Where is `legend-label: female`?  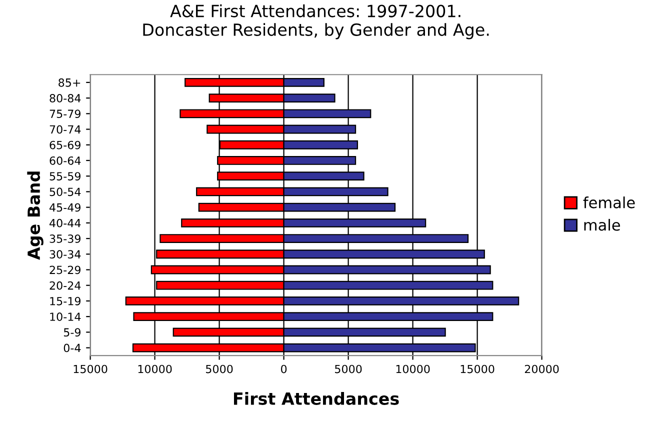 legend-label: female is located at coordinates (609, 202).